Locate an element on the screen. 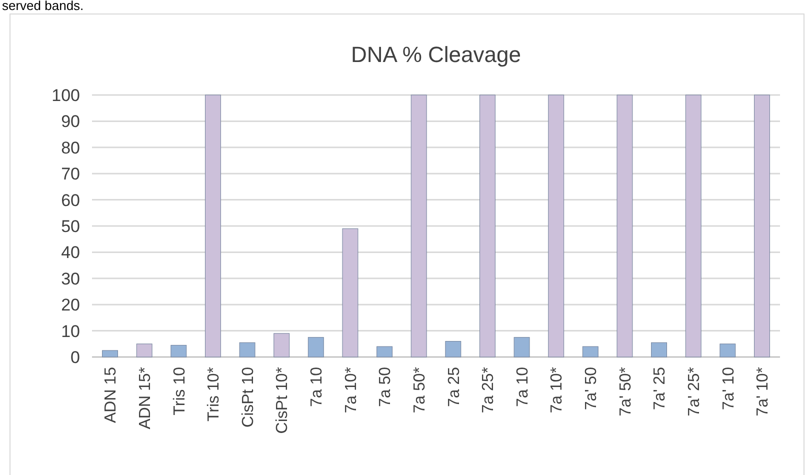 This screenshot has height=475, width=808. x-tick-label: CisPt 10* is located at coordinates (283, 400).